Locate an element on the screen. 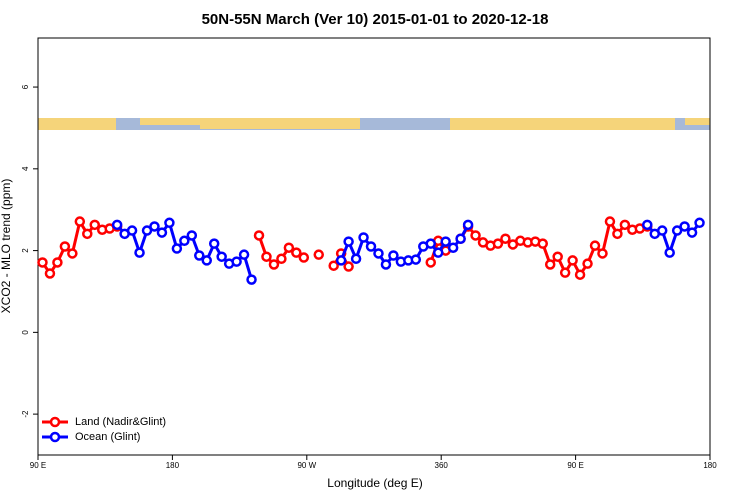  y-axis-label: XCO2 - MLO trend (ppm) is located at coordinates (6, 246).